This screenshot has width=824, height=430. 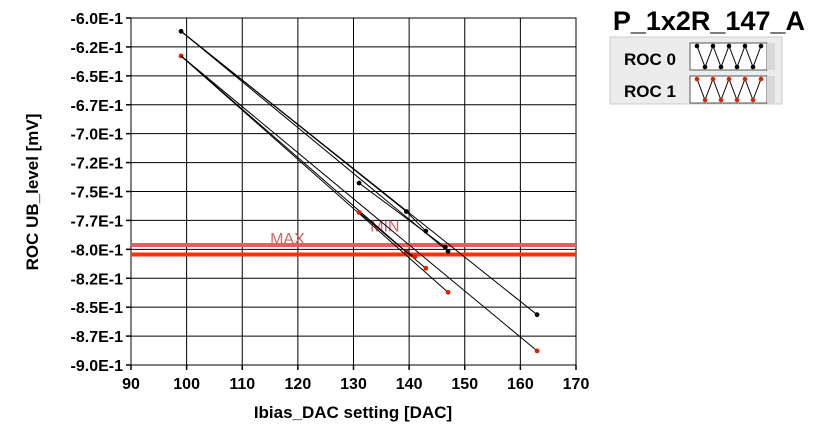 What do you see at coordinates (464, 384) in the screenshot?
I see `x-tick-label: 150` at bounding box center [464, 384].